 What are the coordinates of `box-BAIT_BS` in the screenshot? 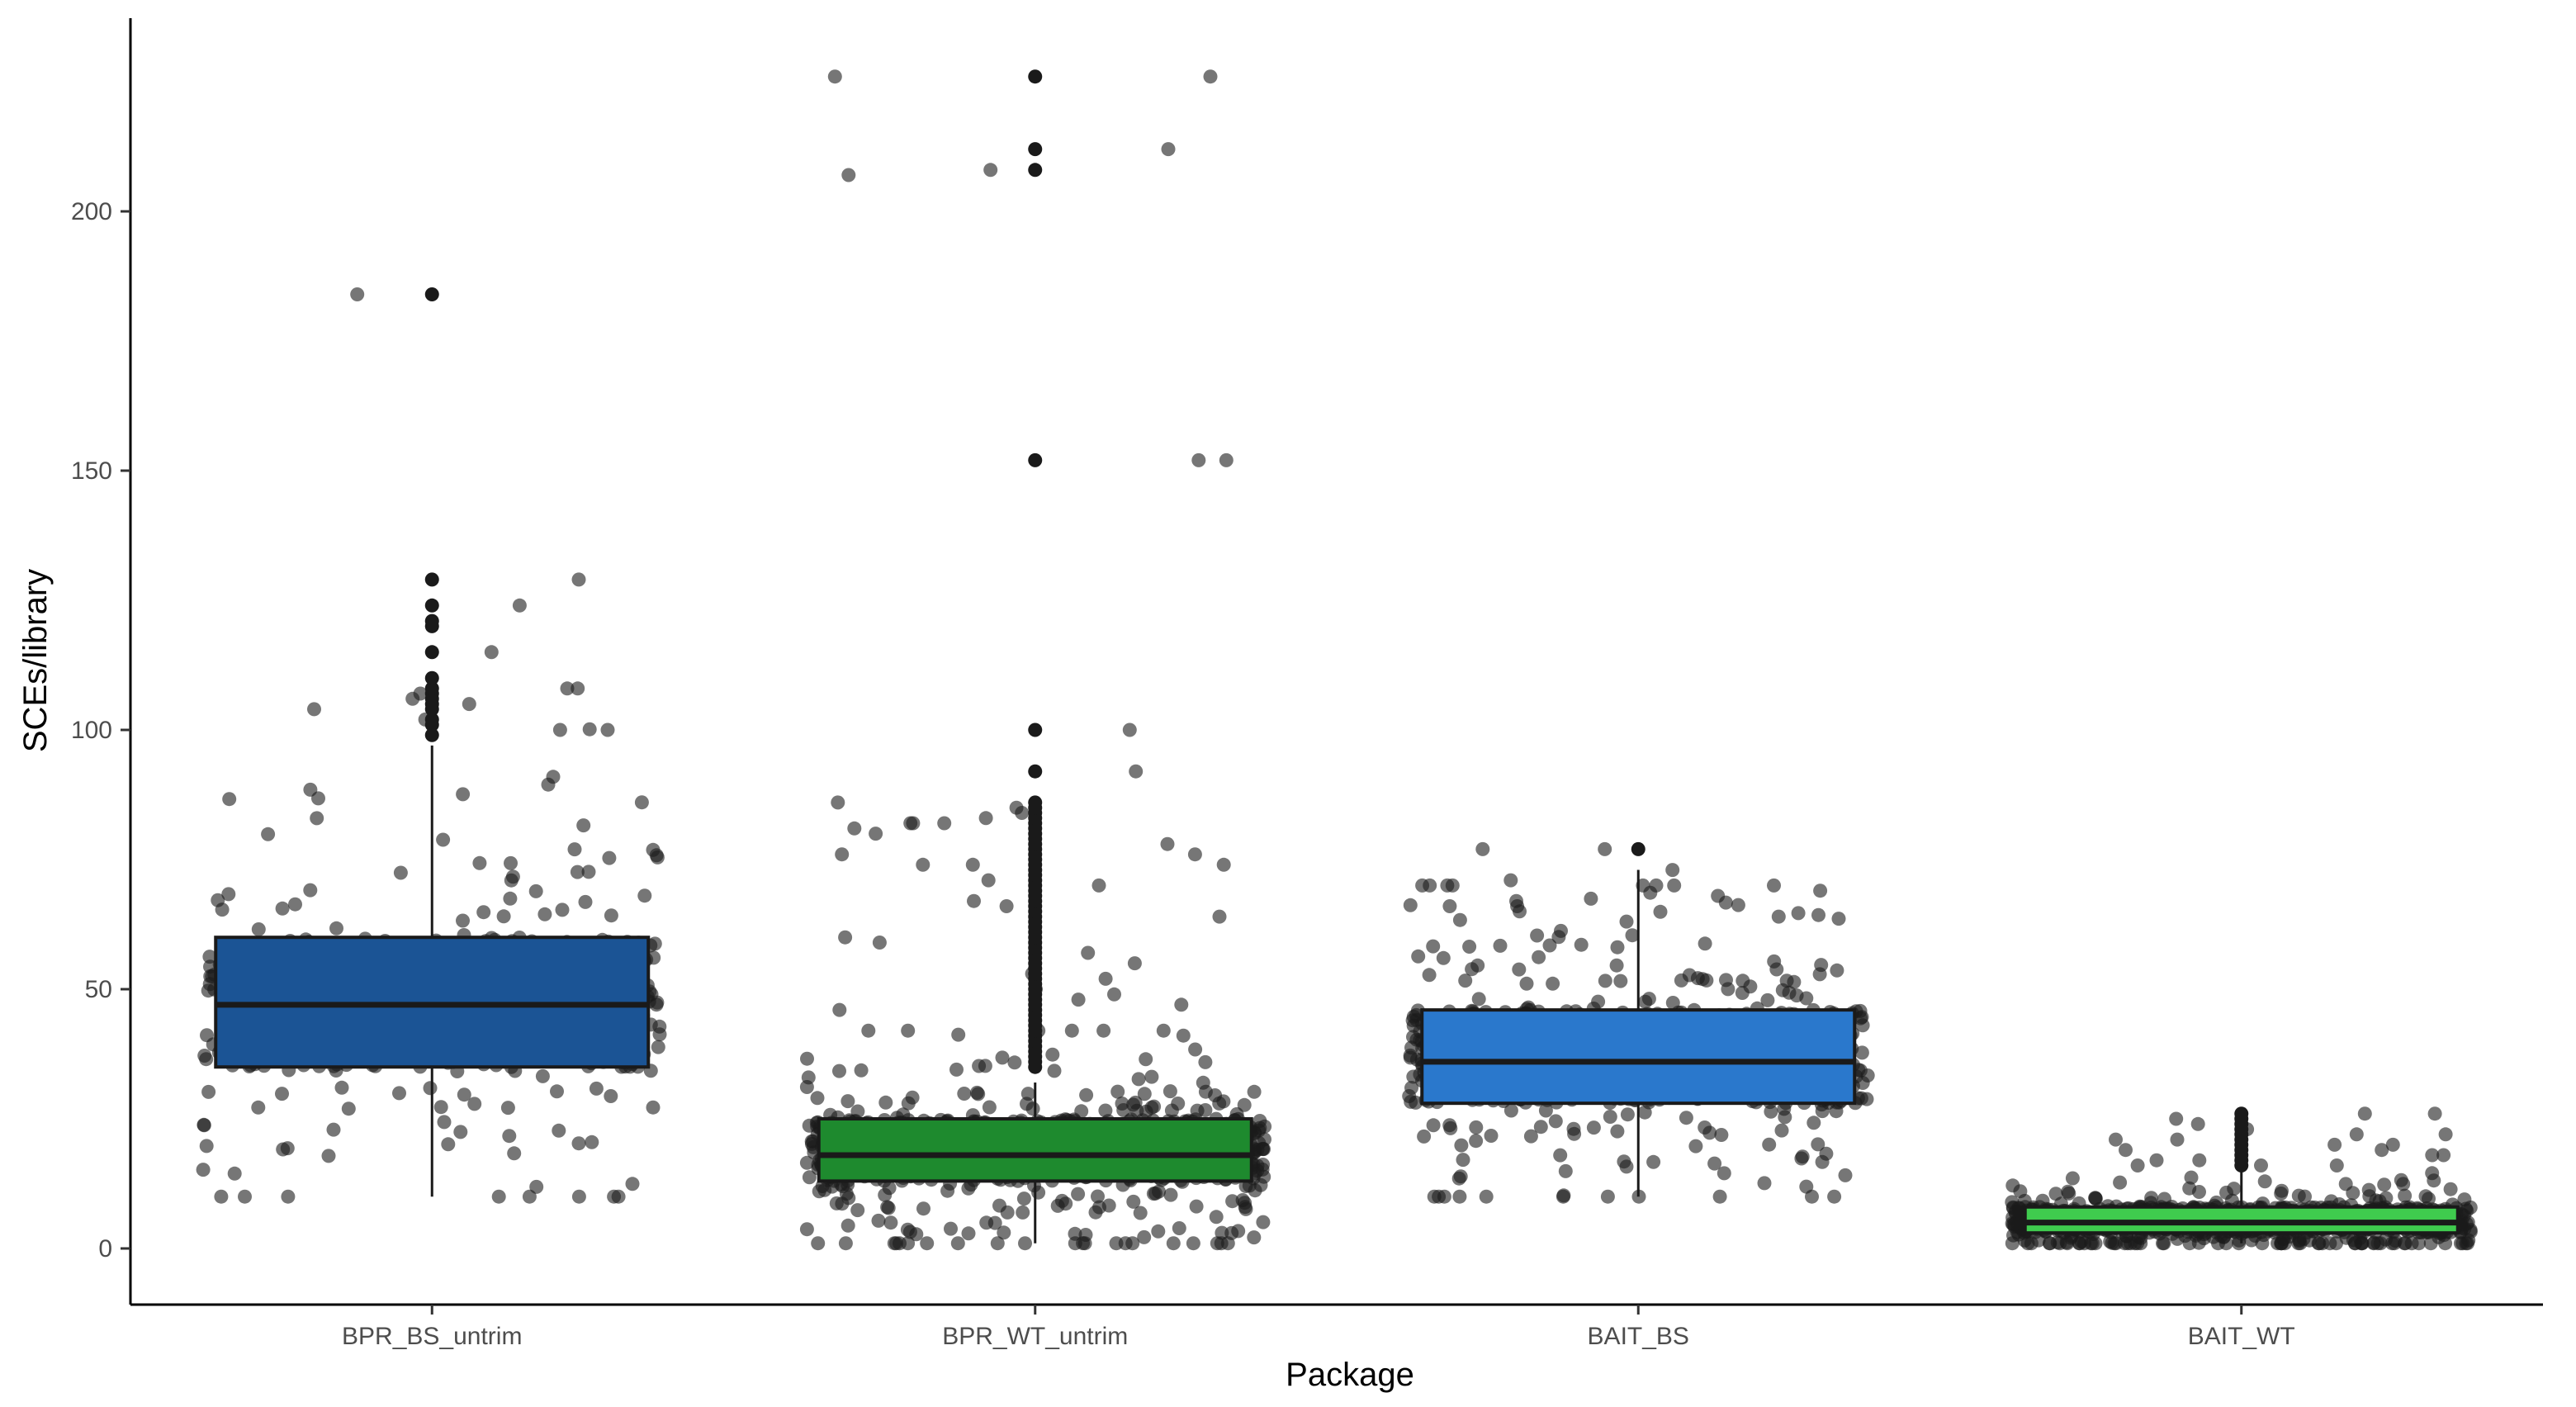 It's located at (1638, 1019).